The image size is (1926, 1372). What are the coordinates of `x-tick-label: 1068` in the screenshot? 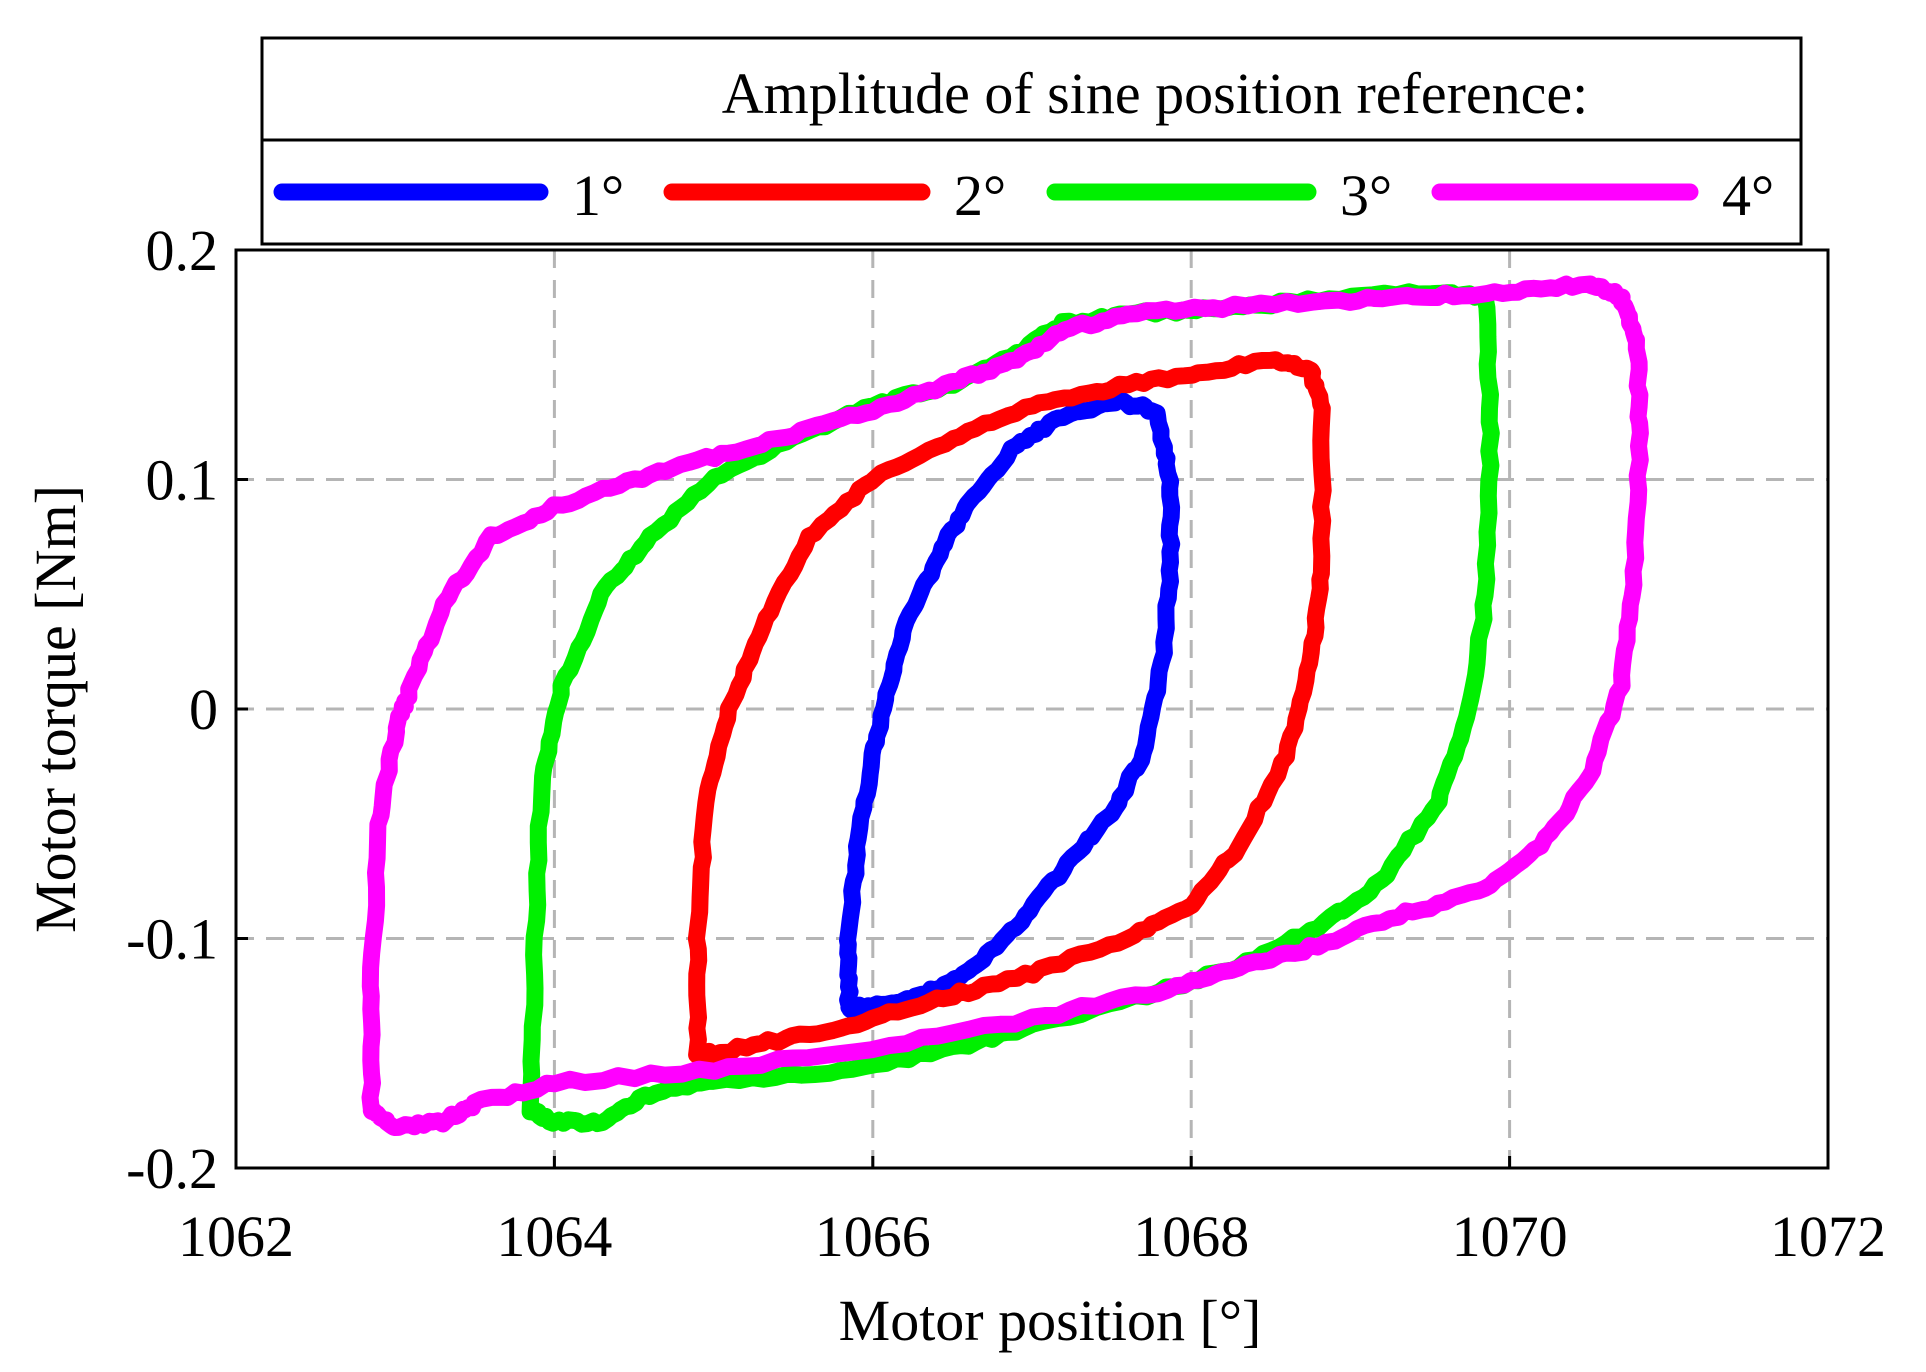 It's located at (1191, 1236).